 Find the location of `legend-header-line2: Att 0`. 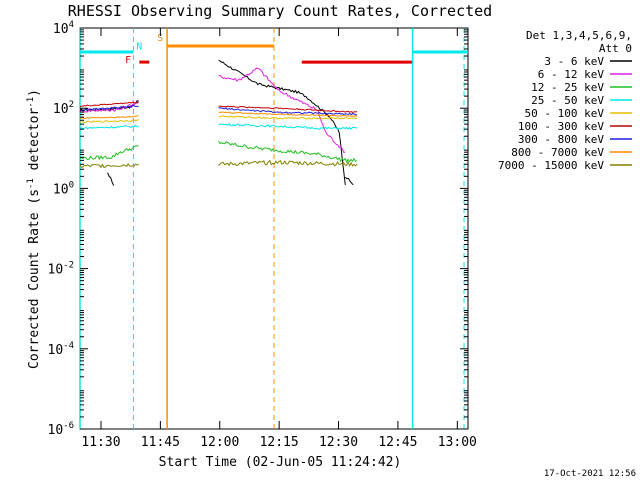

legend-header-line2: Att 0 is located at coordinates (615, 48).